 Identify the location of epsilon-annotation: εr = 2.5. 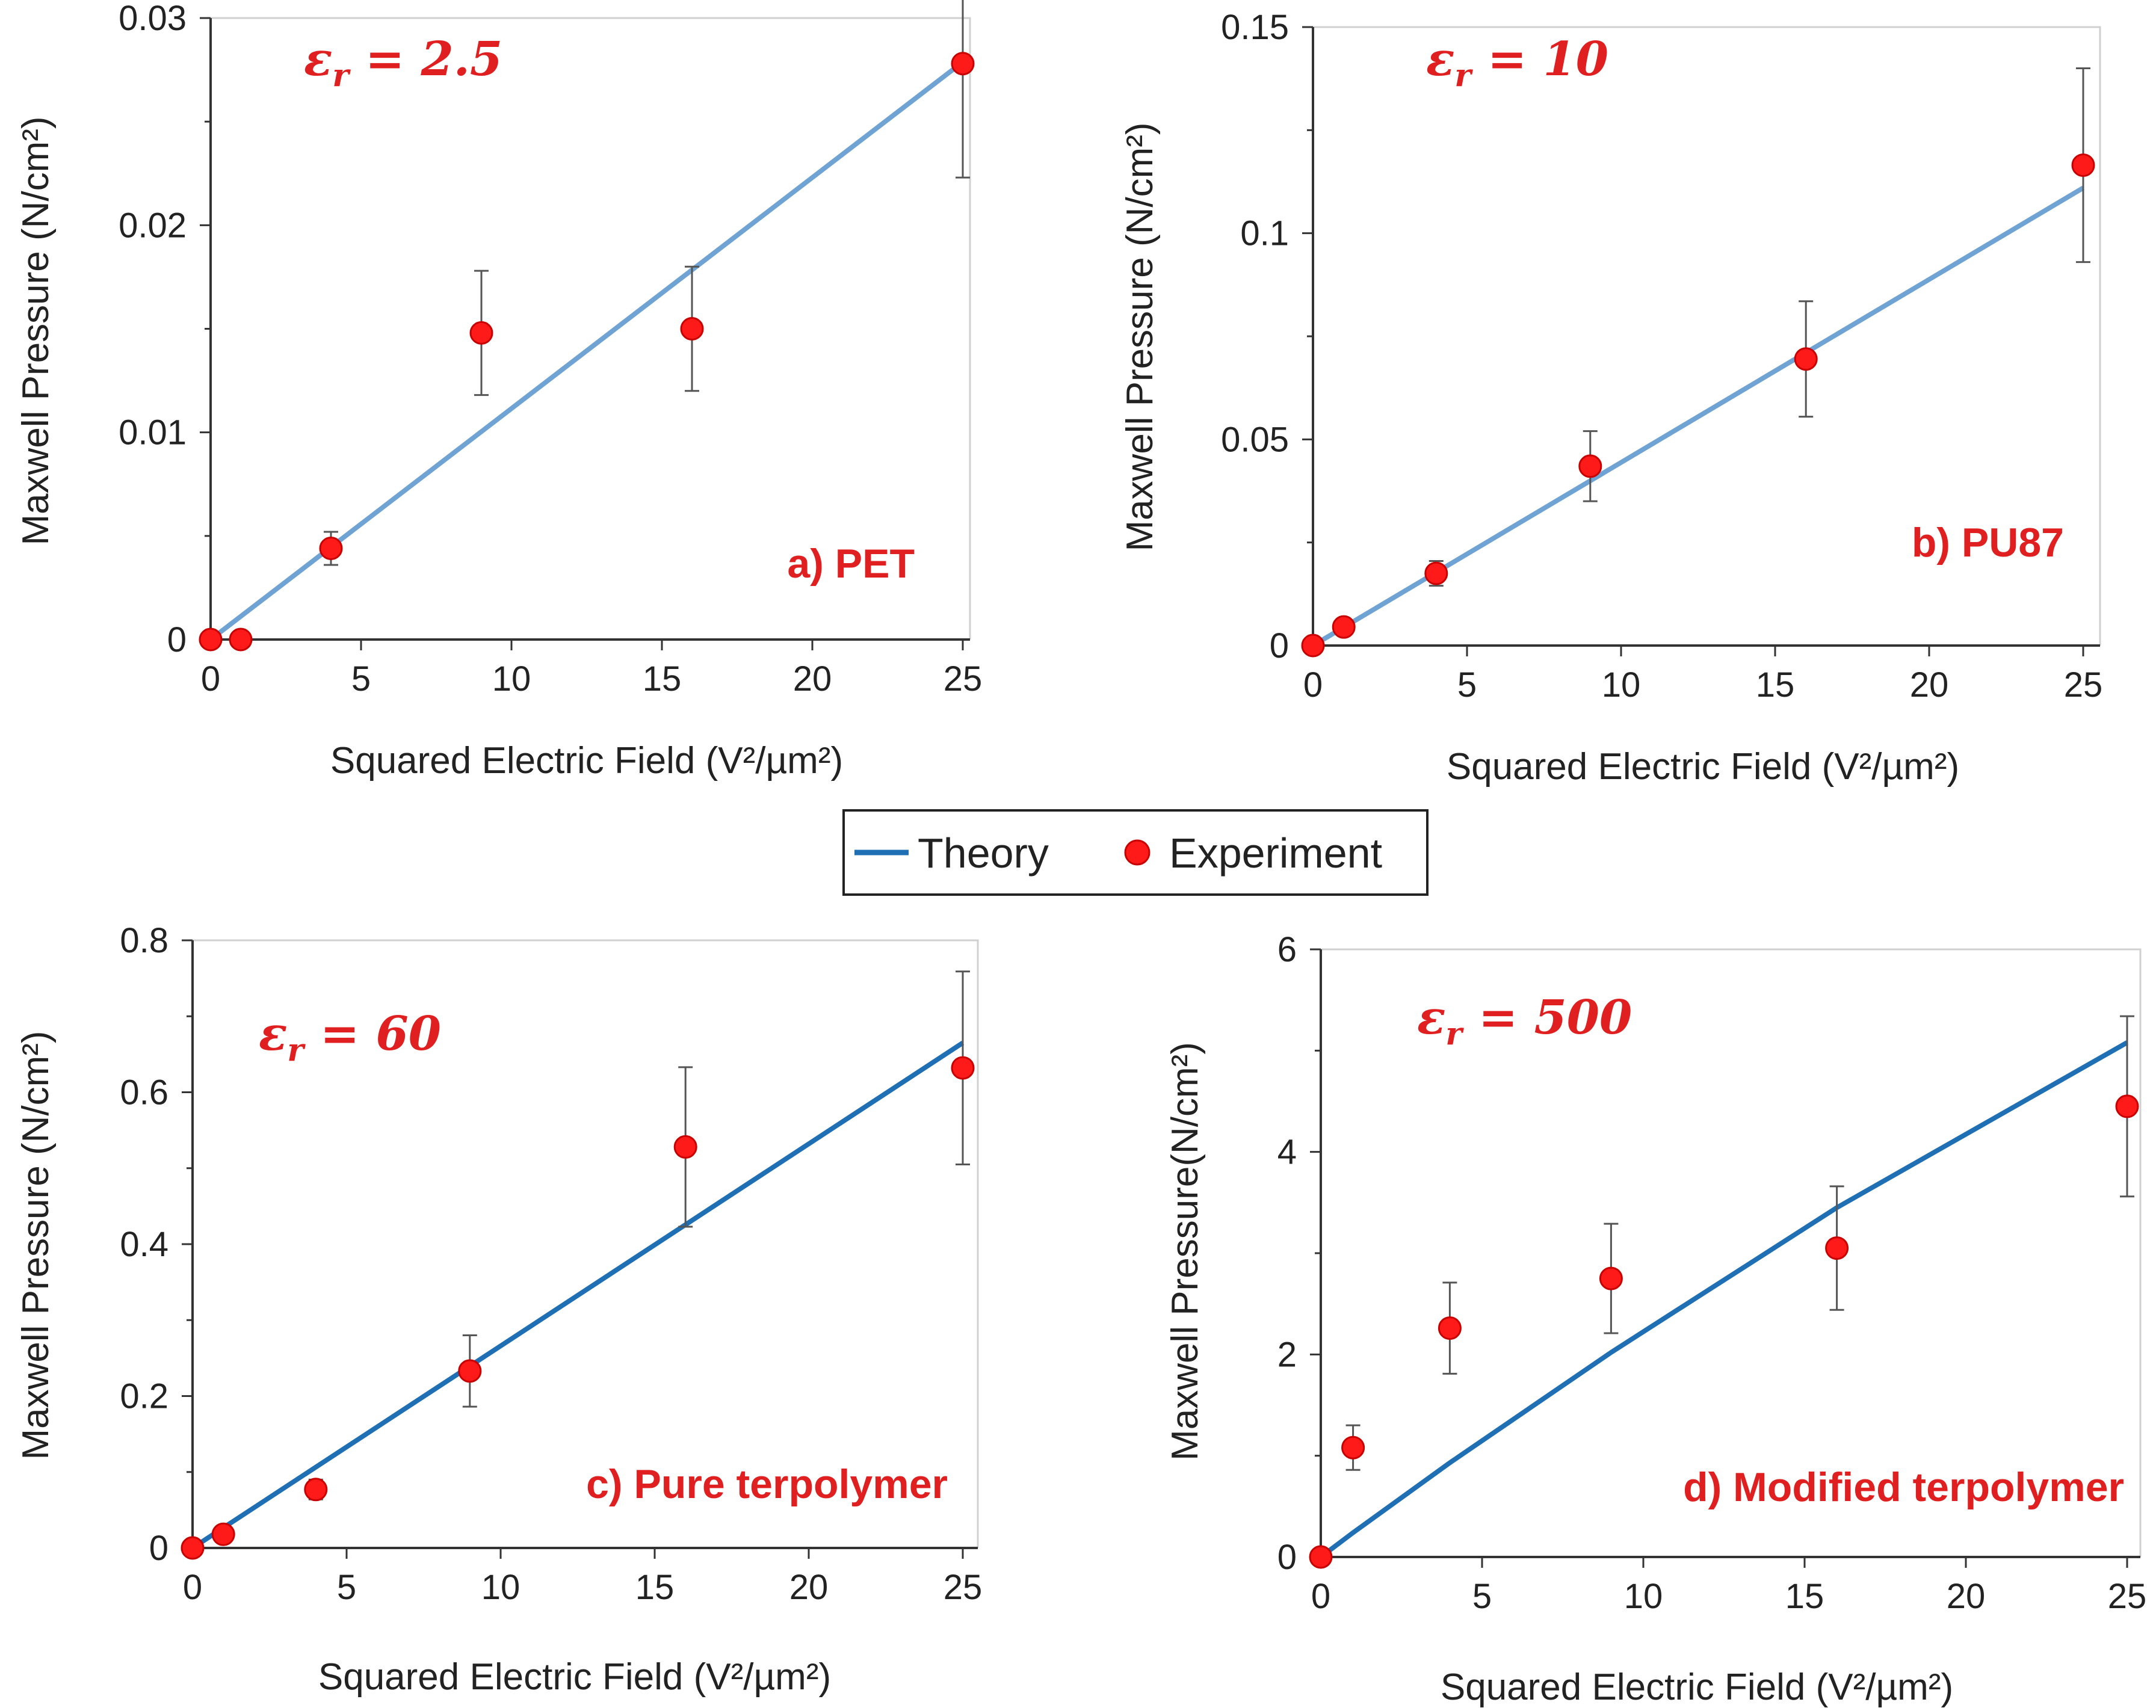
(403, 63).